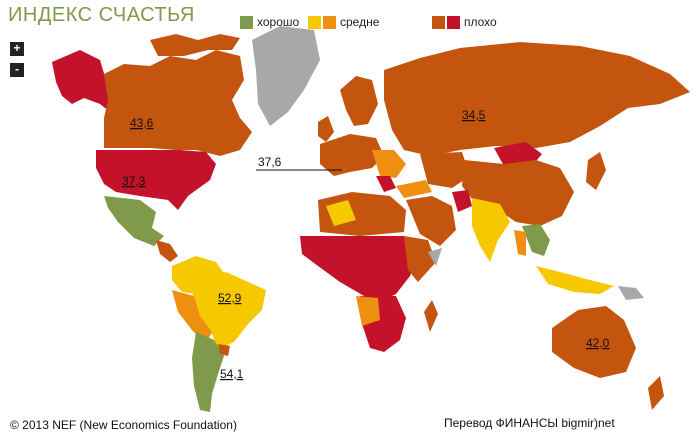 Image resolution: width=699 pixels, height=440 pixels. Describe the element at coordinates (341, 213) in the screenshot. I see `region-algeria` at that location.